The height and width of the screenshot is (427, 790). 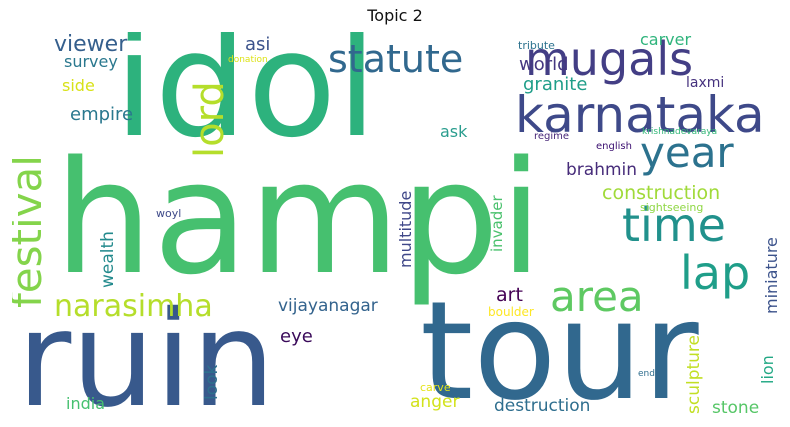 I want to click on word: stone, so click(x=736, y=408).